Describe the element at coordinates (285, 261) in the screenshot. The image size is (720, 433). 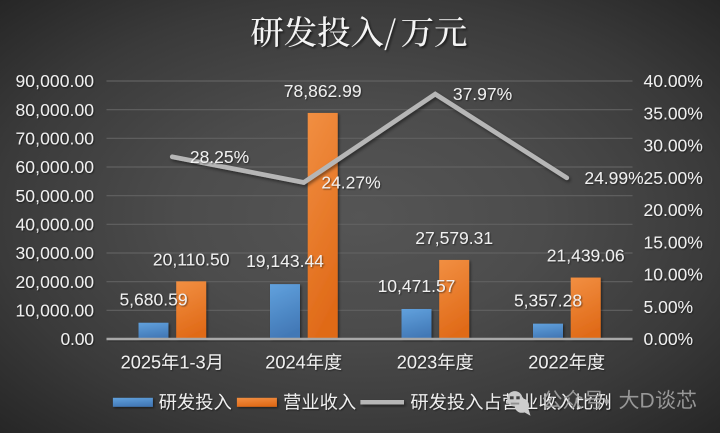
I see `svg-text: 19,143.44` at that location.